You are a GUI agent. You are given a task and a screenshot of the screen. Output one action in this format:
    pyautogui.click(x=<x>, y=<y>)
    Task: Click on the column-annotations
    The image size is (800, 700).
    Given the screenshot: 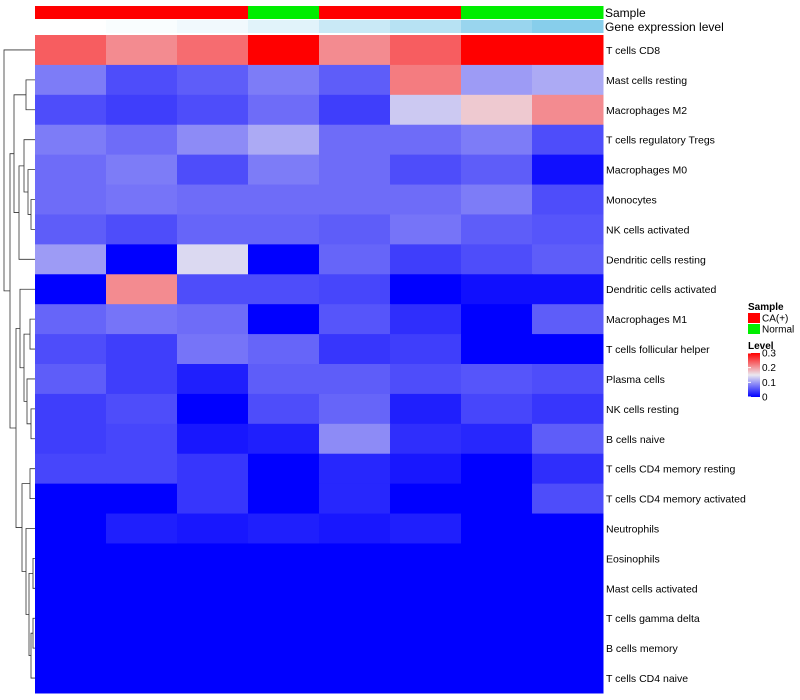 What is the action you would take?
    pyautogui.click(x=319, y=19)
    